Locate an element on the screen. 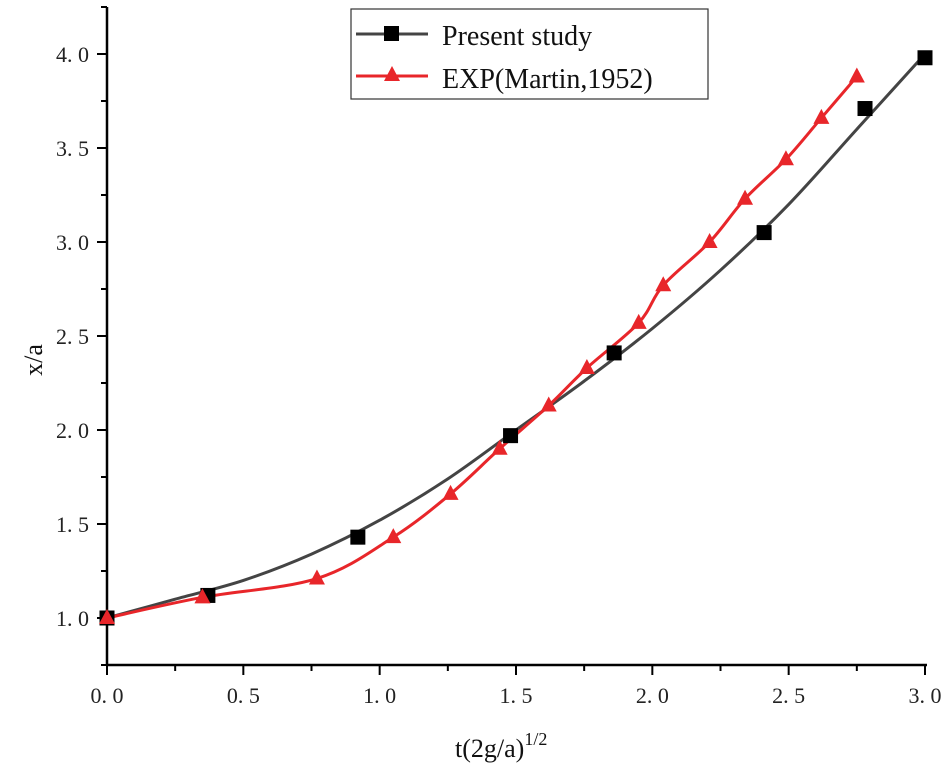 The image size is (950, 775). y-tick-label: 2. 5 is located at coordinates (72, 336).